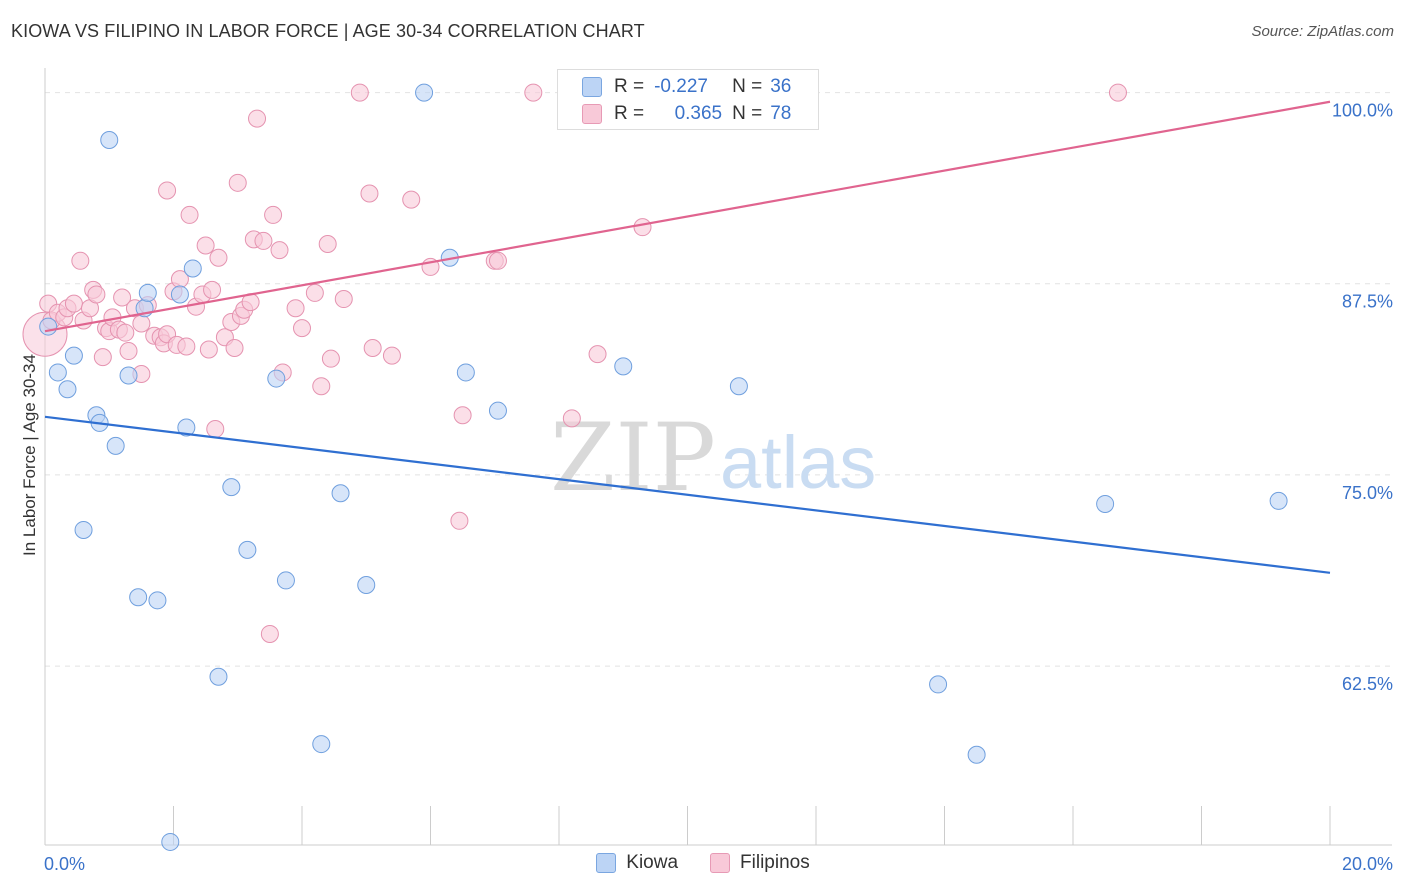  I want to click on x-tick-label-left: 0.0%, so click(64, 864).